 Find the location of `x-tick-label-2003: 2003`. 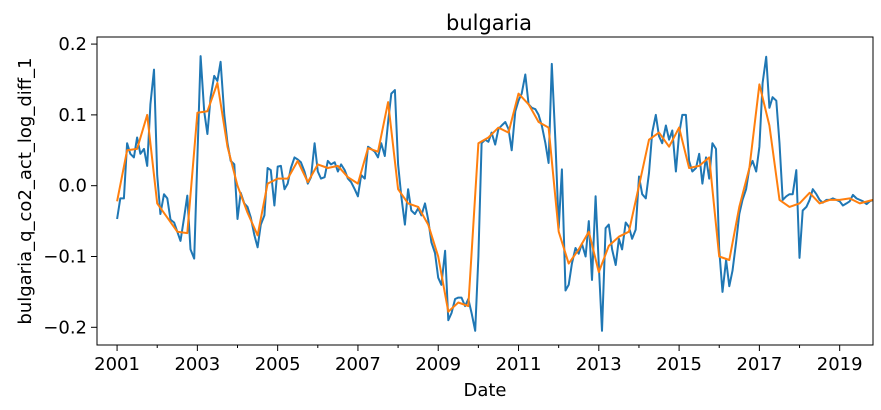

x-tick-label-2003: 2003 is located at coordinates (197, 364).